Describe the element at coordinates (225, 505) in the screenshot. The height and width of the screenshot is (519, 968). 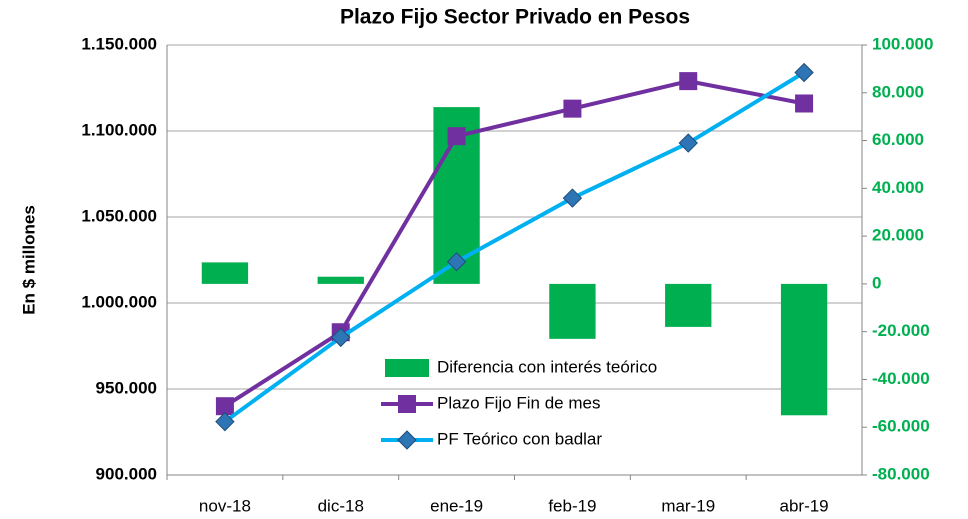
I see `x-tick-label: nov-18` at that location.